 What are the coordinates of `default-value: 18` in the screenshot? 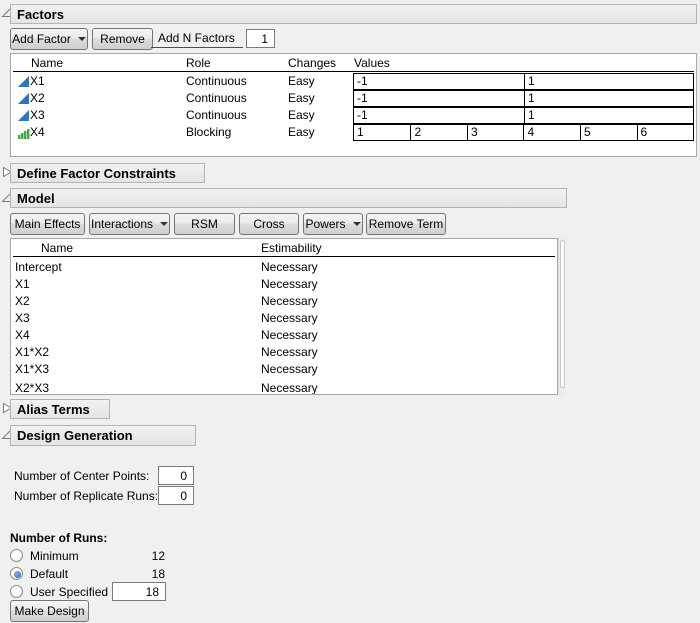 It's located at (158, 574).